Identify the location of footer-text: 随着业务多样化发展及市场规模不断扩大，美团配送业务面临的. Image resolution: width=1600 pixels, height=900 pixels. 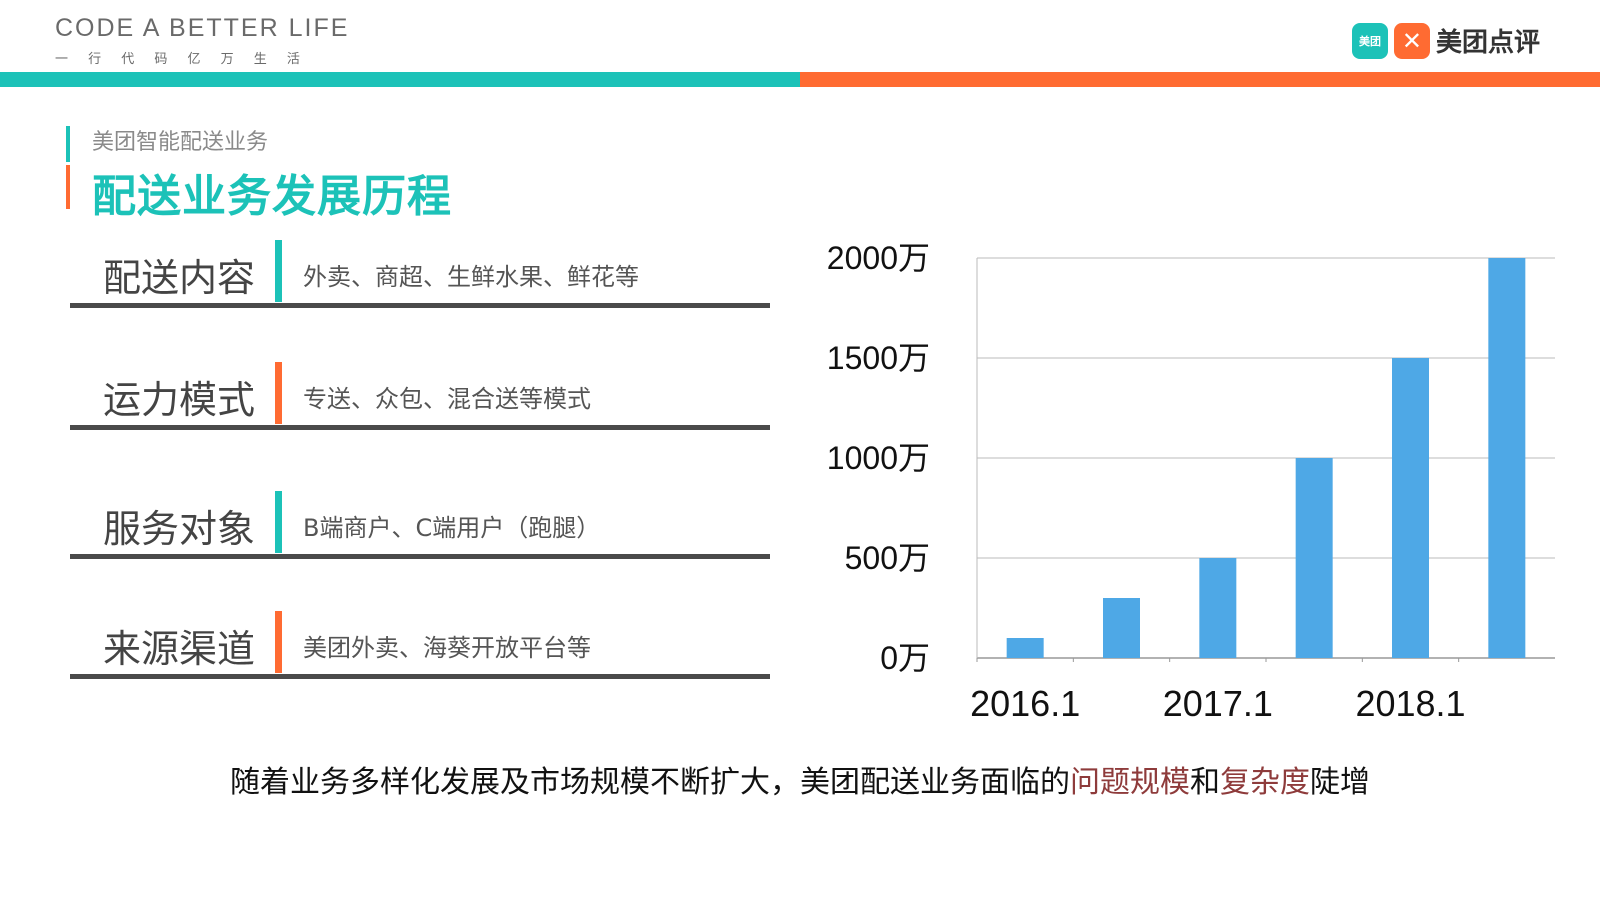
(650, 782).